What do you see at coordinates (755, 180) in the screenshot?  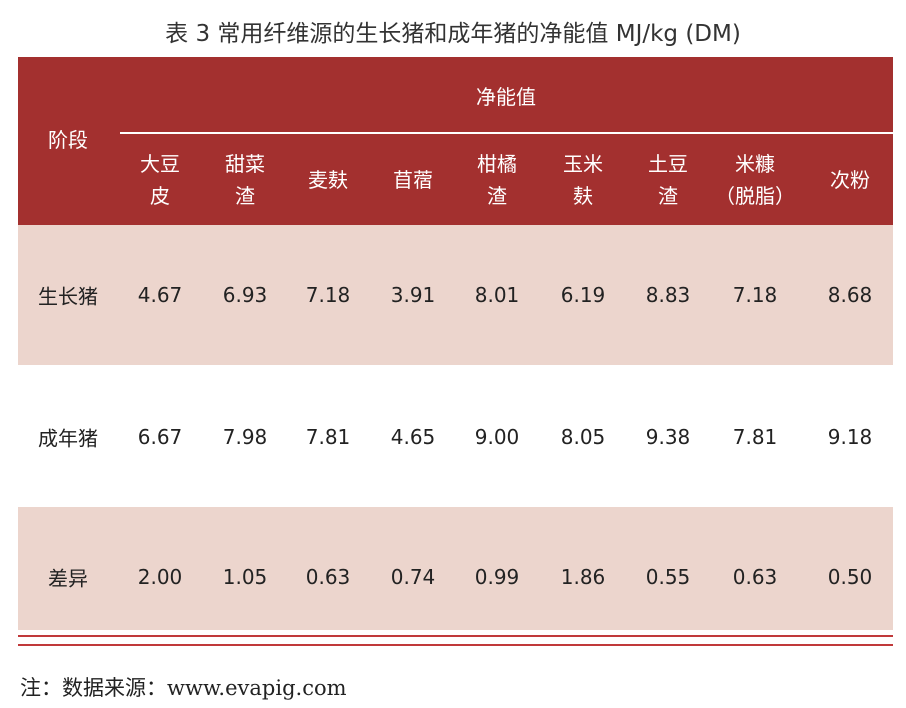 I see `column-header: 米糠 （脱脂）` at bounding box center [755, 180].